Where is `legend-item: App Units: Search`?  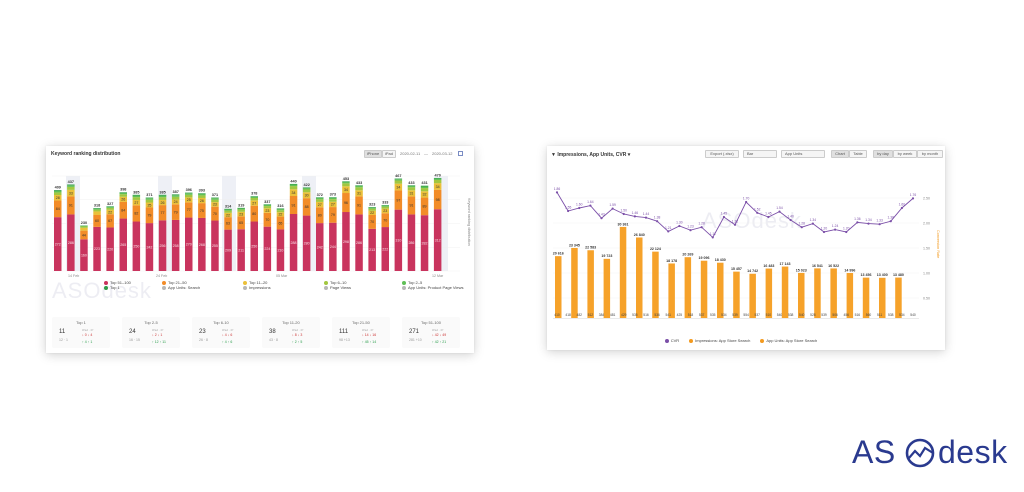 legend-item: App Units: Search is located at coordinates (181, 287).